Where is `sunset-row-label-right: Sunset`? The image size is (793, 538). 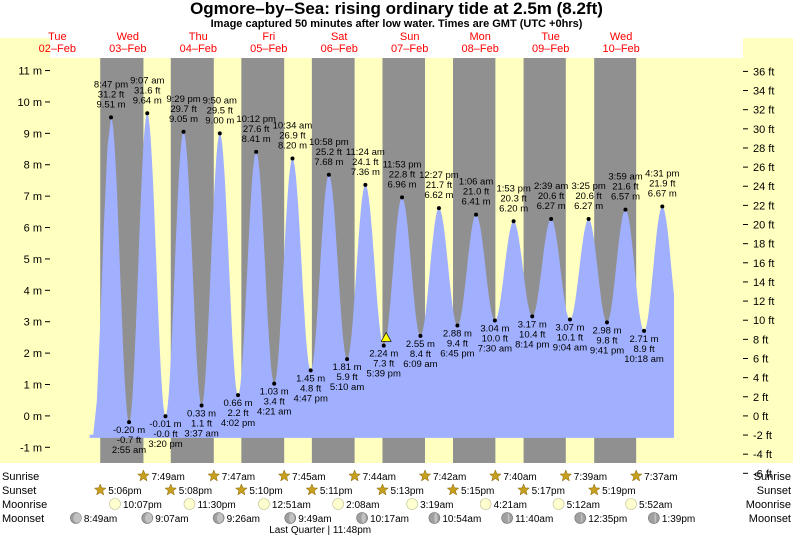
sunset-row-label-right: Sunset is located at coordinates (774, 491).